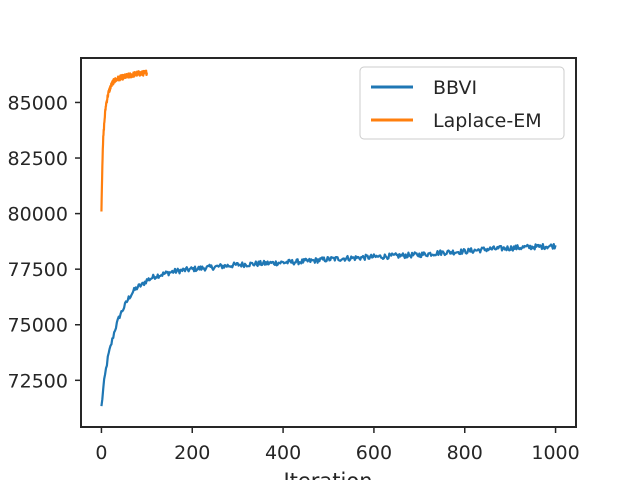  What do you see at coordinates (487, 121) in the screenshot?
I see `legend-label-laplace-em: Laplace-EM` at bounding box center [487, 121].